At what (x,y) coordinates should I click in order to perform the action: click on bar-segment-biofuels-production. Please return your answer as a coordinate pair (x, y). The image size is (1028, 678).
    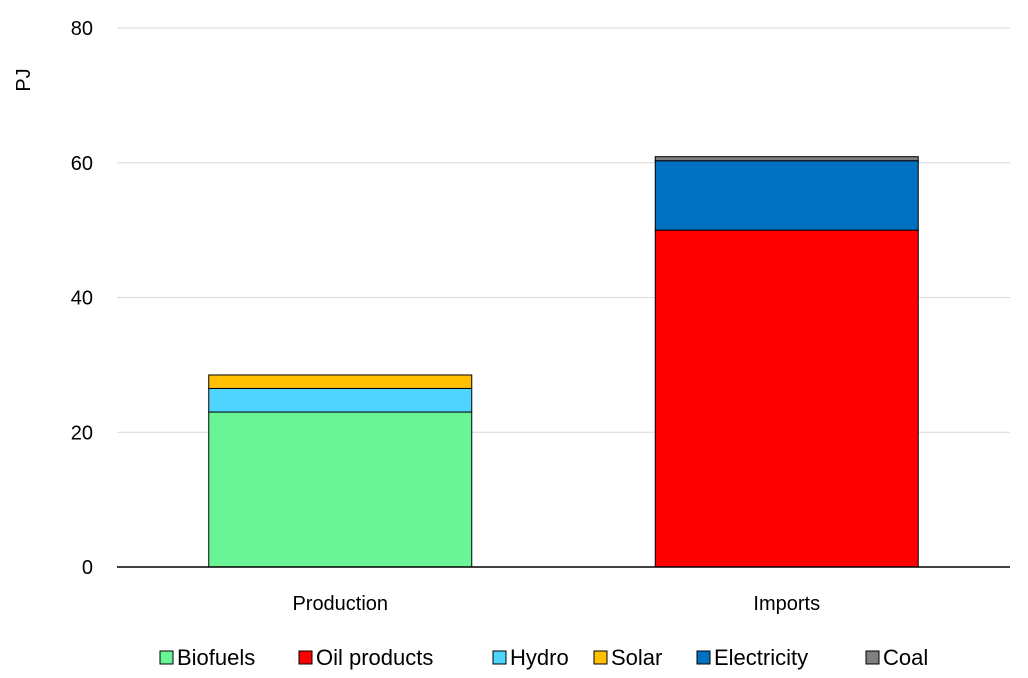
    Looking at the image, I should click on (340, 489).